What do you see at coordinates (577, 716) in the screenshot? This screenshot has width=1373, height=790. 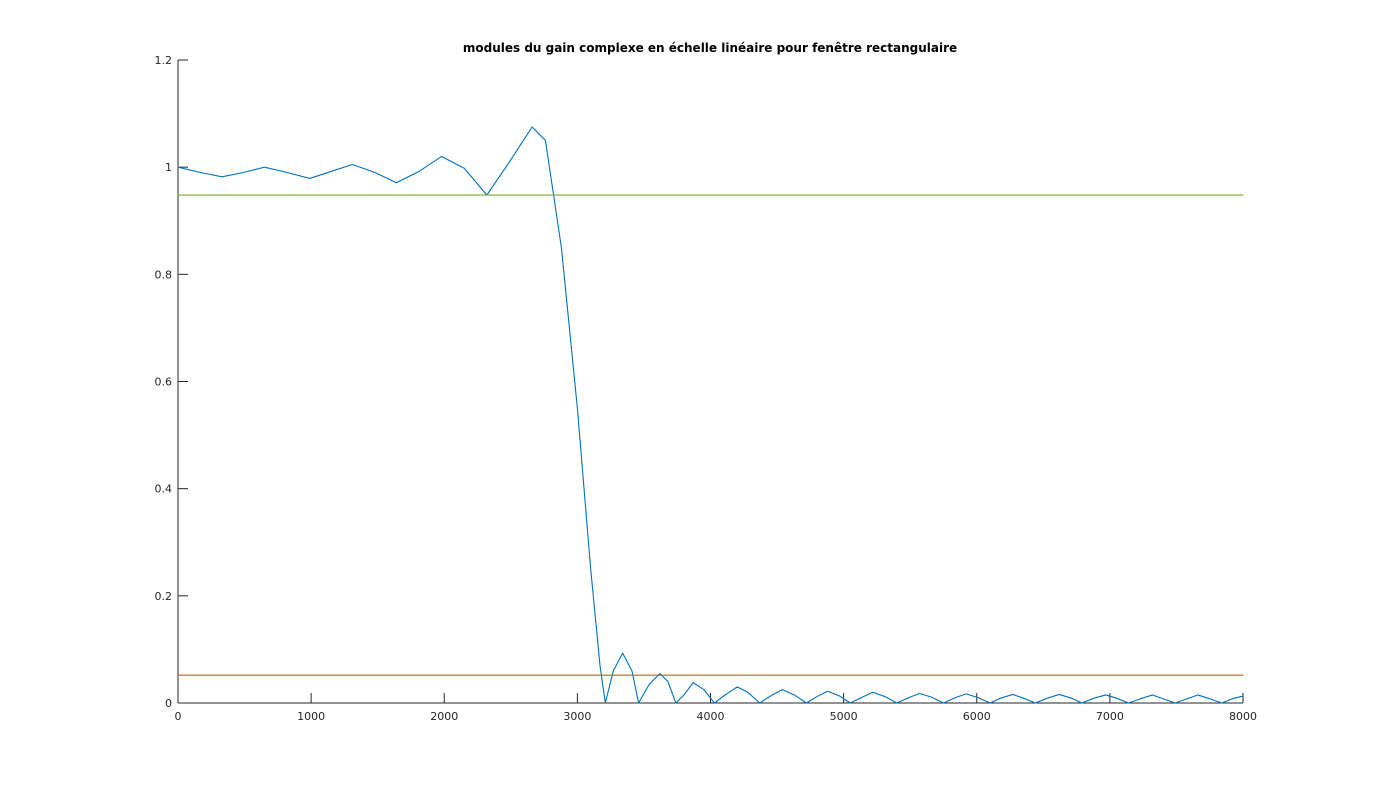 I see `x-tick-label: 3000` at bounding box center [577, 716].